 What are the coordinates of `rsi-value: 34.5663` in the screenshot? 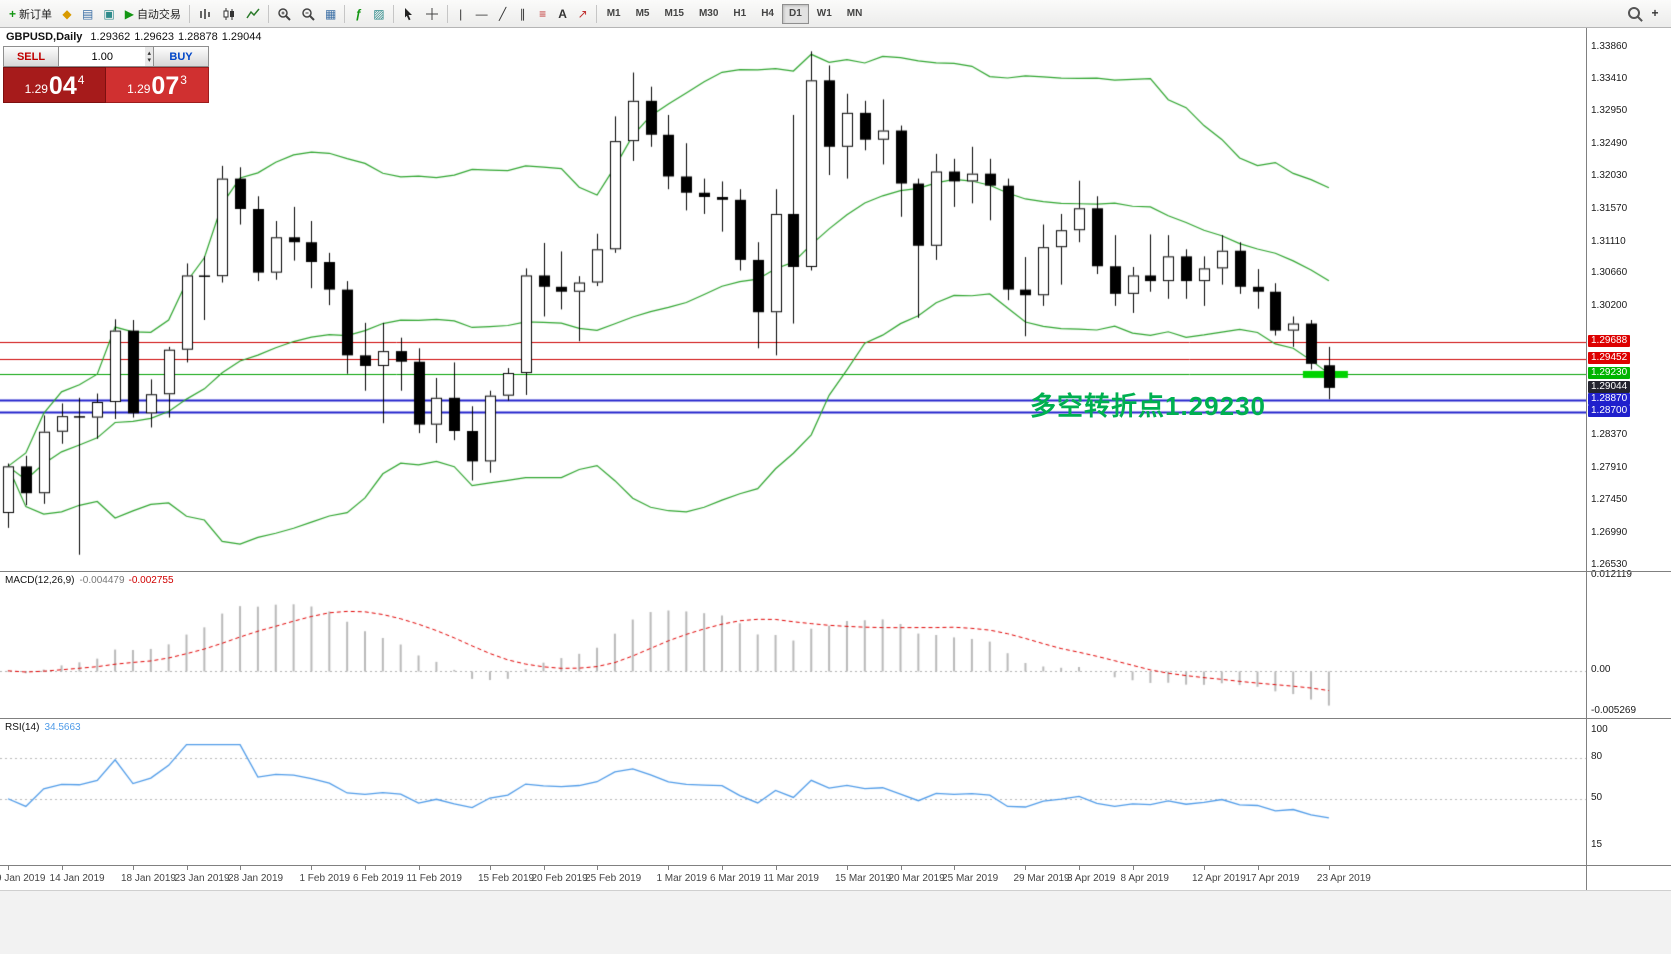 It's located at (62, 727).